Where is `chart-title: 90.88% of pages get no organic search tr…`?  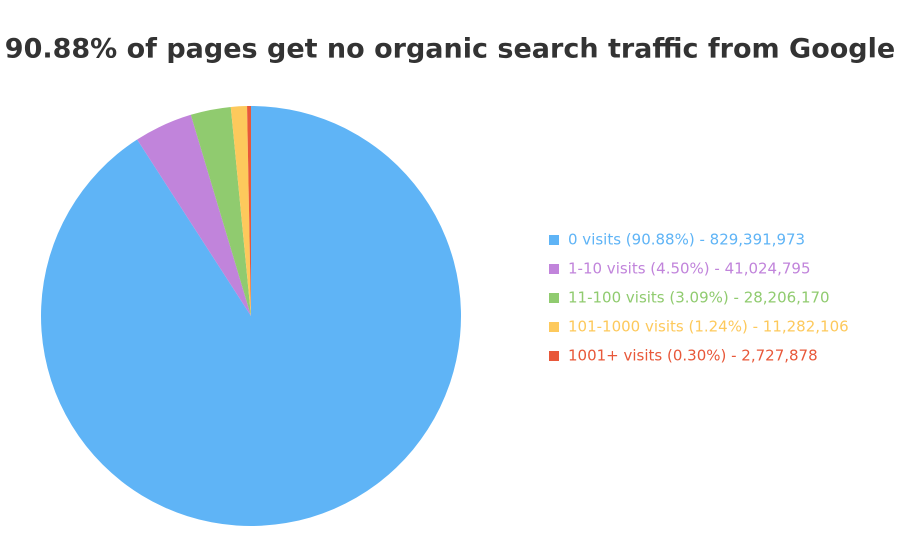 chart-title: 90.88% of pages get no organic search tr… is located at coordinates (450, 49).